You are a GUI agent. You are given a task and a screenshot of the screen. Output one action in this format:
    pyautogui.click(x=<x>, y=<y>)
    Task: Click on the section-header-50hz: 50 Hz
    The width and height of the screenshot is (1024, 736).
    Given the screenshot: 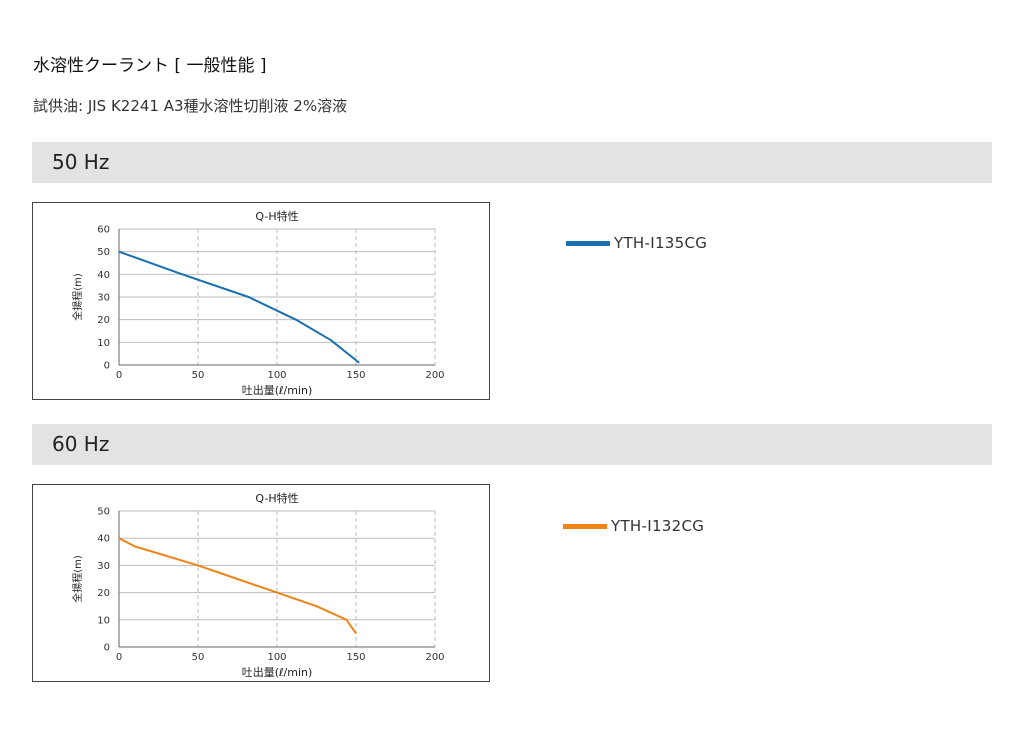 What is the action you would take?
    pyautogui.click(x=512, y=162)
    